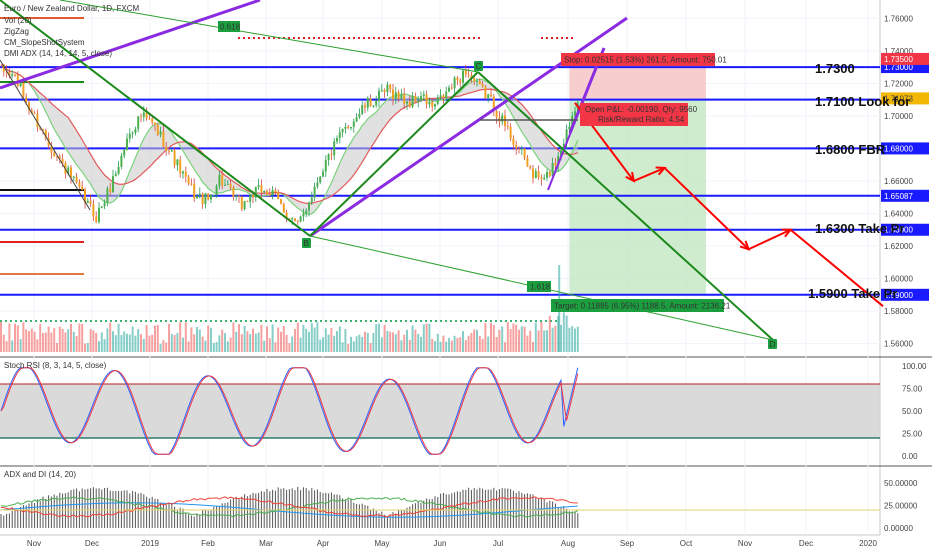  I want to click on target-zone, so click(637, 197).